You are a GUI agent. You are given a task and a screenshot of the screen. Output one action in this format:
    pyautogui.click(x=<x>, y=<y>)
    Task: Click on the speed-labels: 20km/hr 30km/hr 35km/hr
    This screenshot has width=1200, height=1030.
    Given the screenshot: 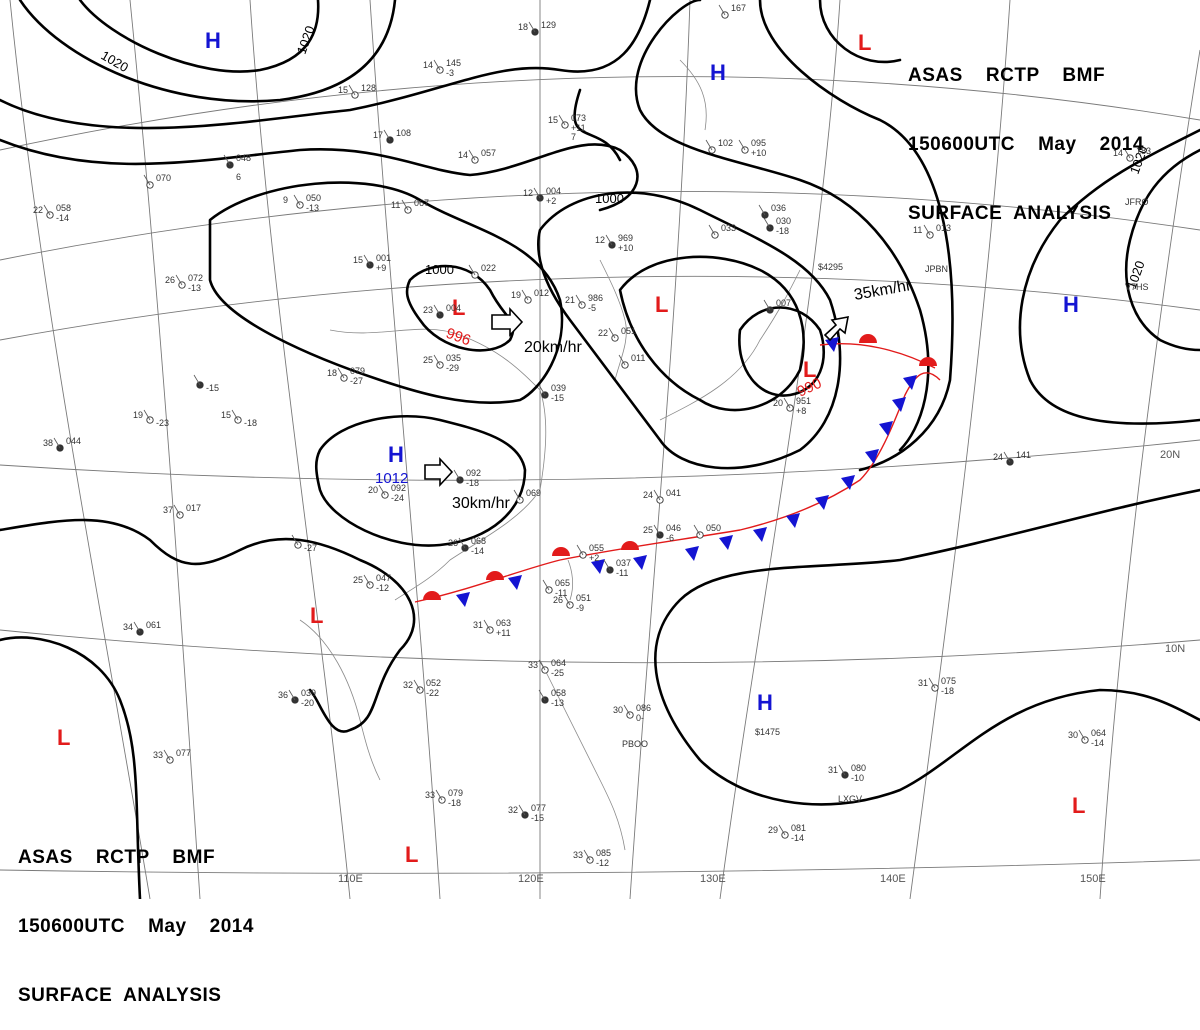 What is the action you would take?
    pyautogui.click(x=682, y=394)
    